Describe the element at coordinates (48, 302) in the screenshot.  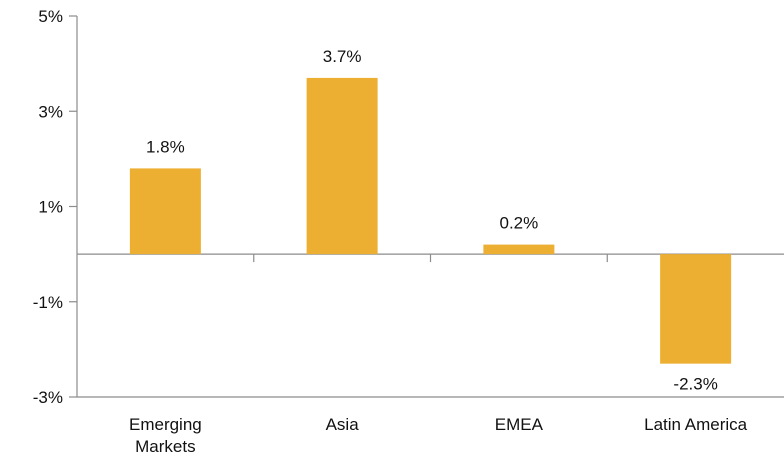
I see `y-tick-label: -1%` at that location.